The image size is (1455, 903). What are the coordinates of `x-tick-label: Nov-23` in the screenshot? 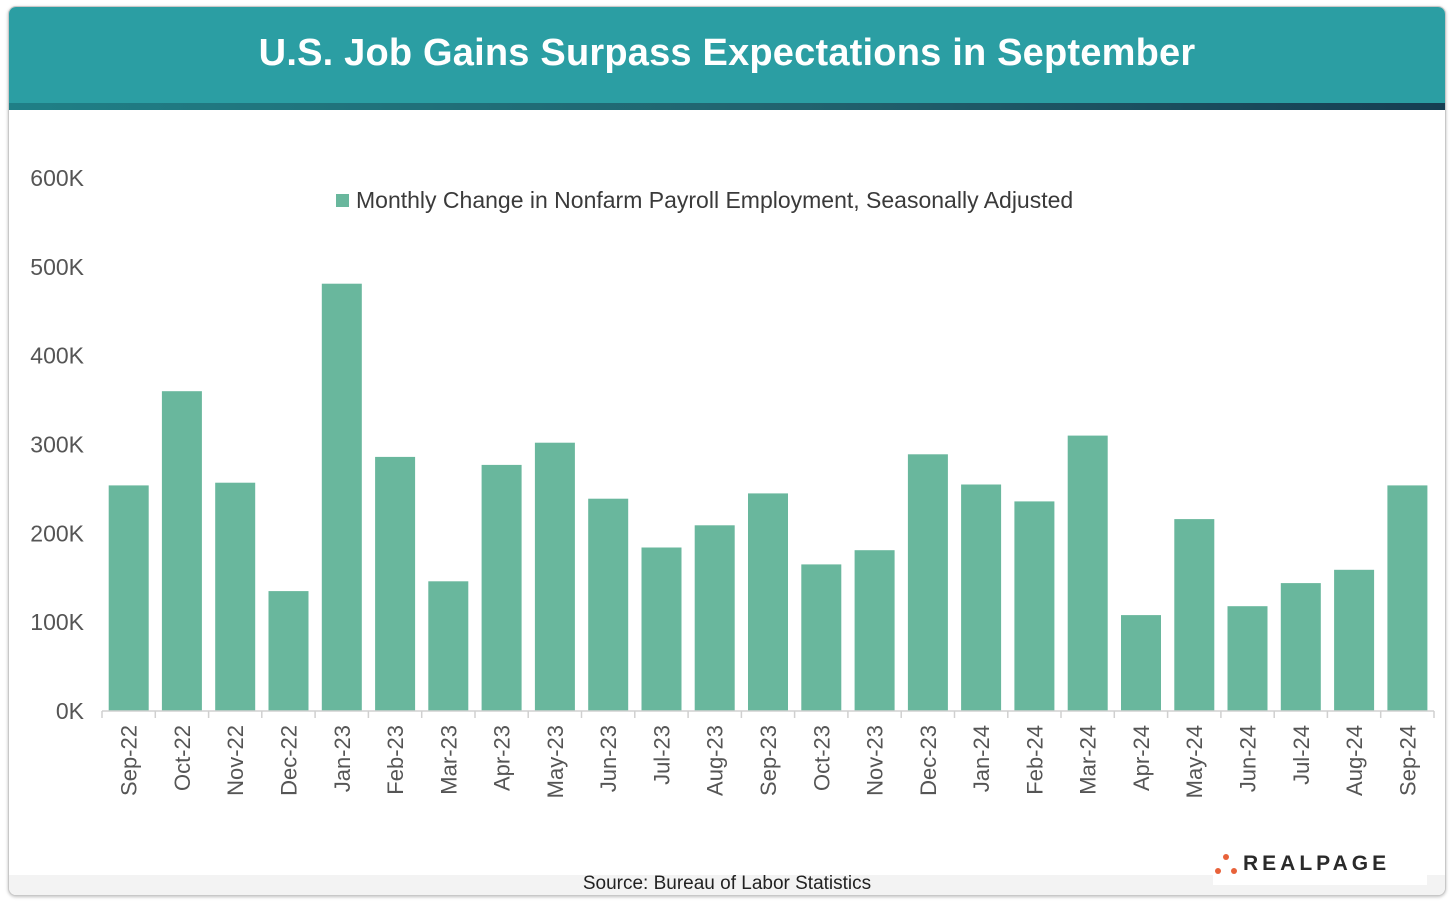 It's located at (875, 760).